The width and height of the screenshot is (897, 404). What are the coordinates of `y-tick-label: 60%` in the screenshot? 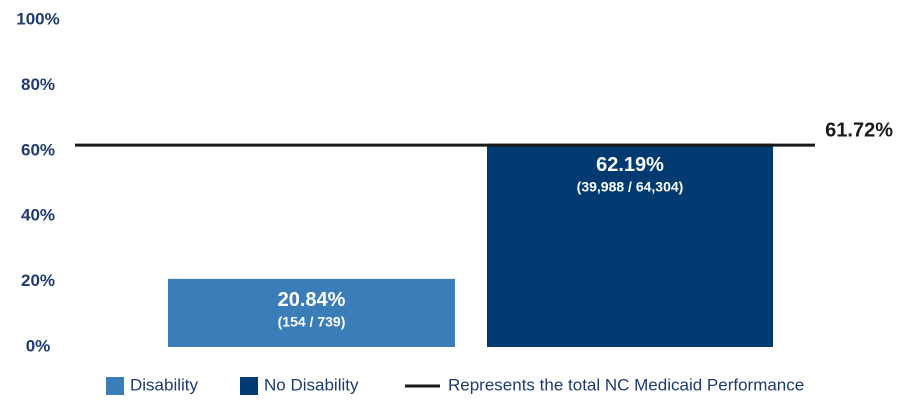 It's located at (38, 149).